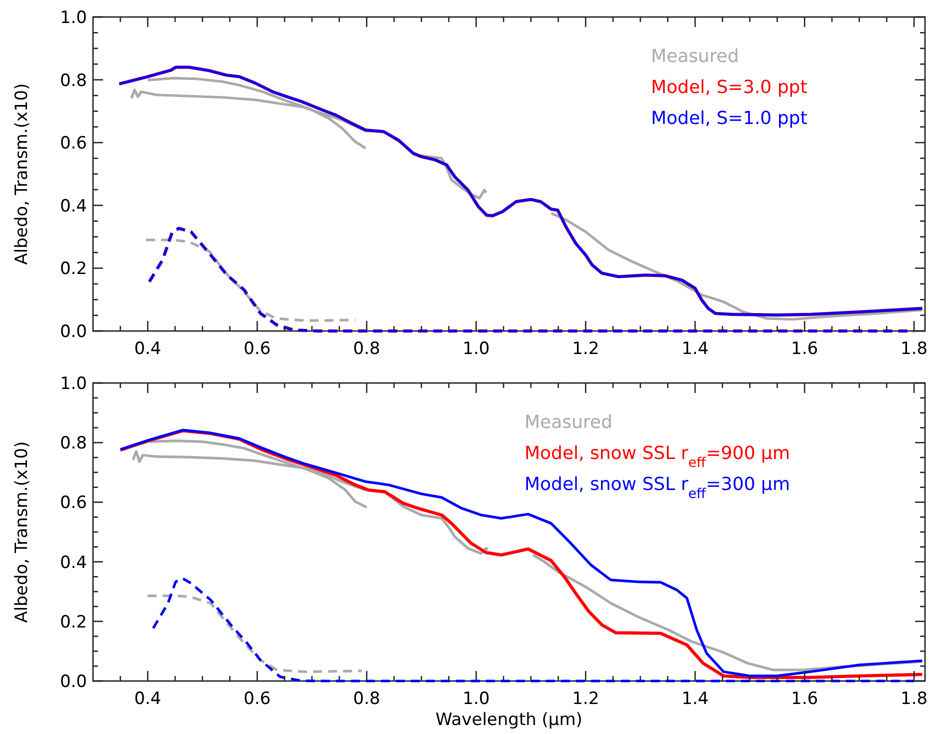 The image size is (935, 734). What do you see at coordinates (657, 488) in the screenshot?
I see `series-label: Model, snow SSL r$_{eff}$=300 μm` at bounding box center [657, 488].